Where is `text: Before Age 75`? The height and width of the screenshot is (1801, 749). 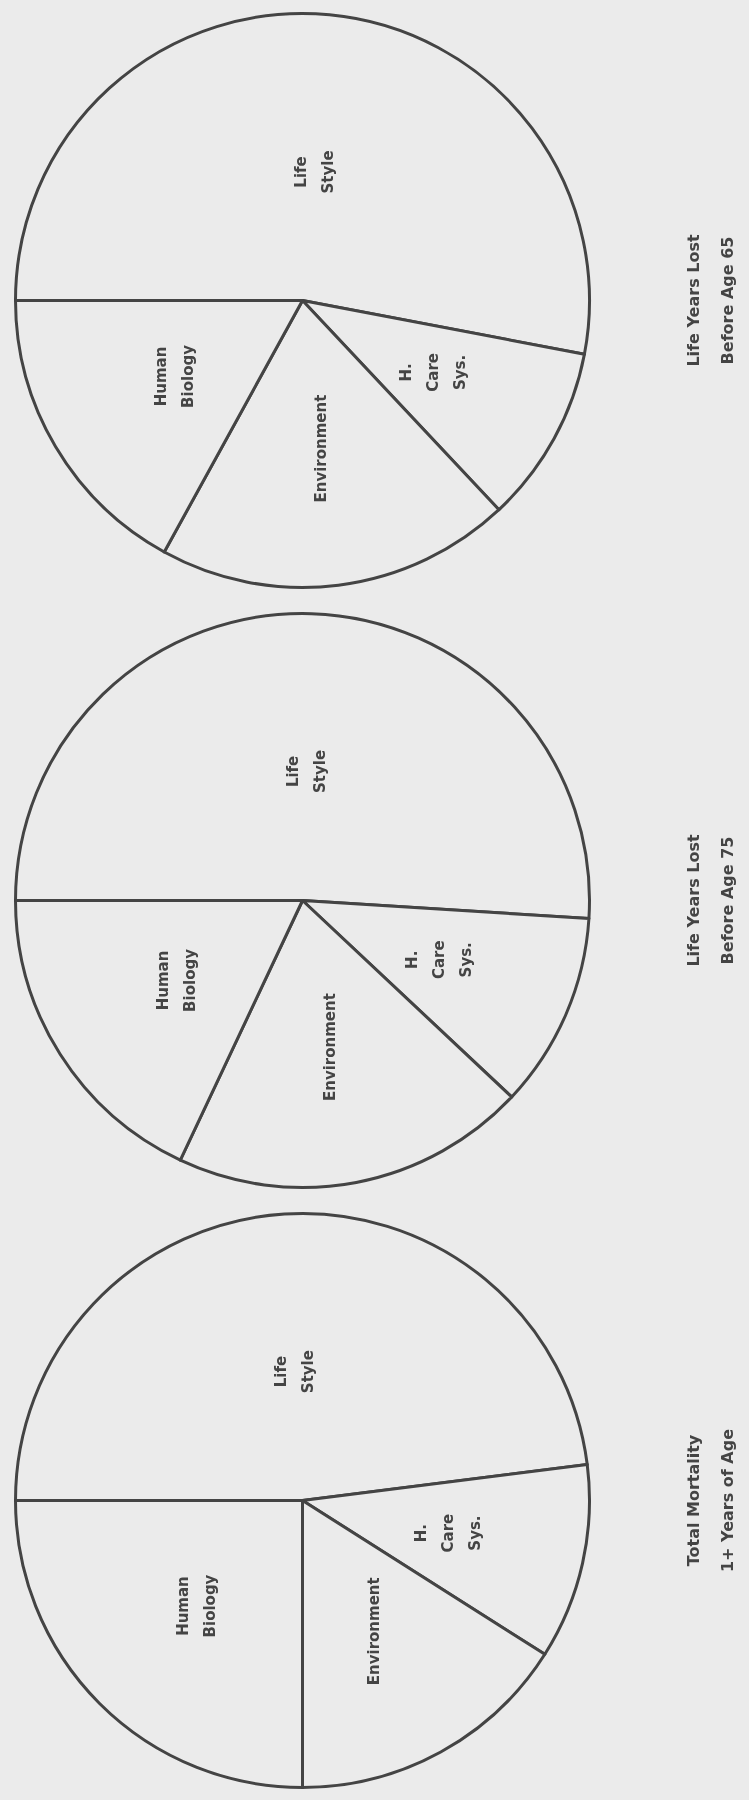 text: Before Age 75 is located at coordinates (727, 900).